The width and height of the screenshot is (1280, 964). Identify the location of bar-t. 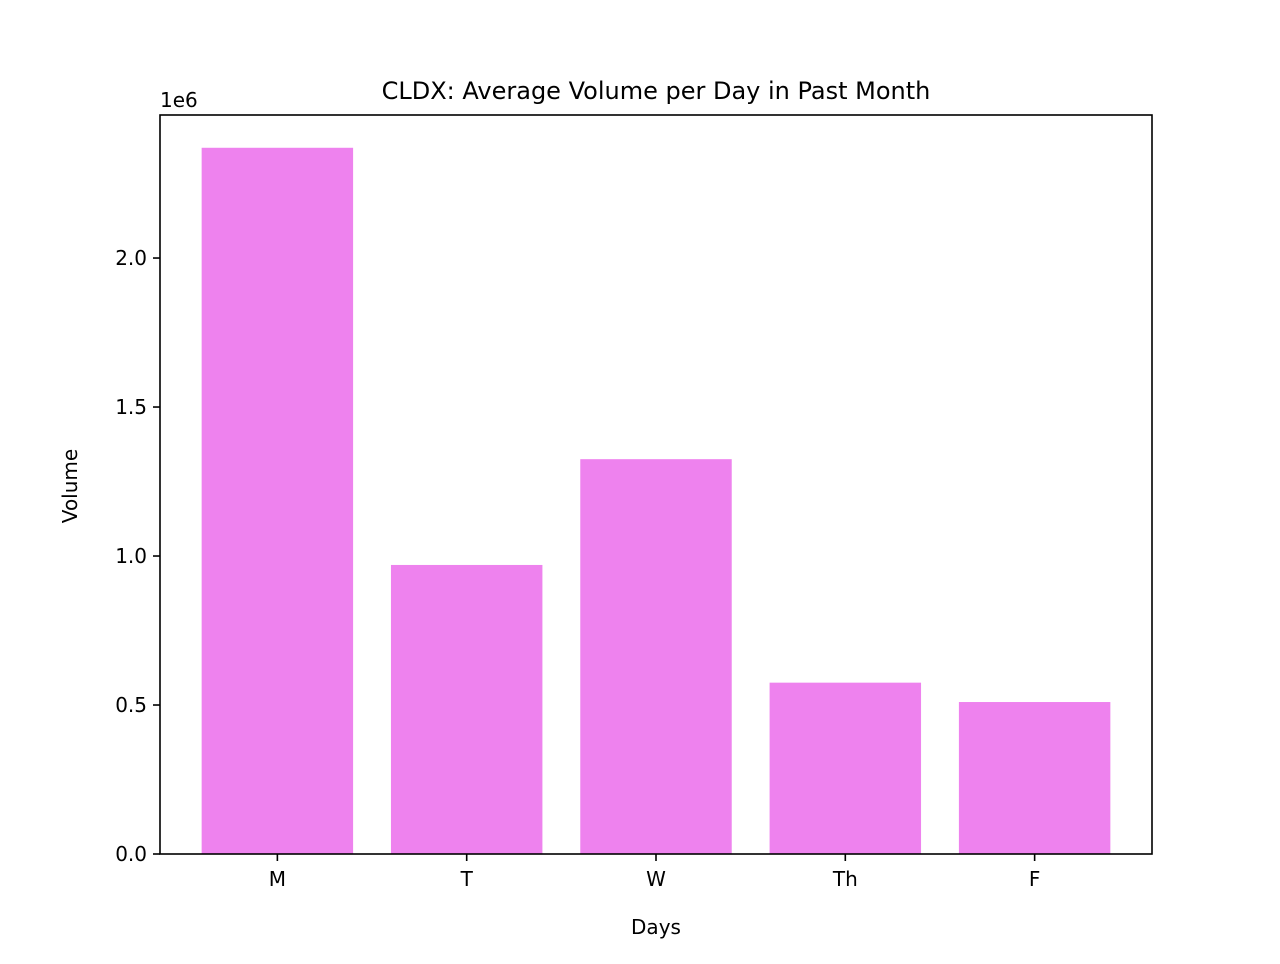
(466, 709).